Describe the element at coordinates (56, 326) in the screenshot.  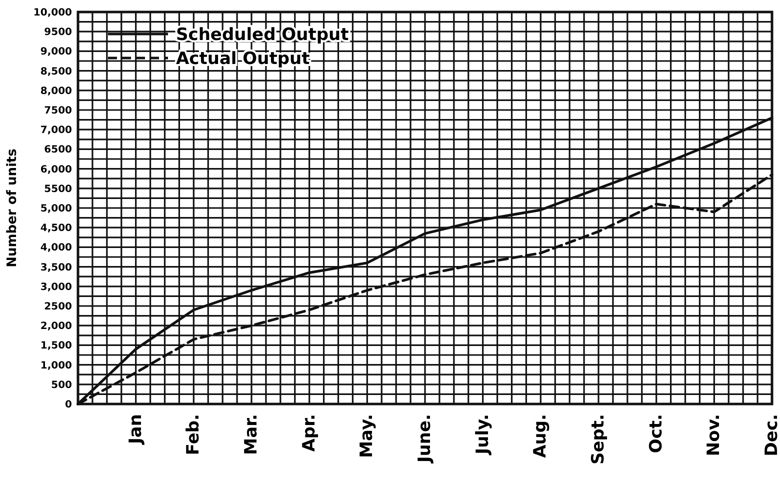
I see `y-tick-label: 2,000` at that location.